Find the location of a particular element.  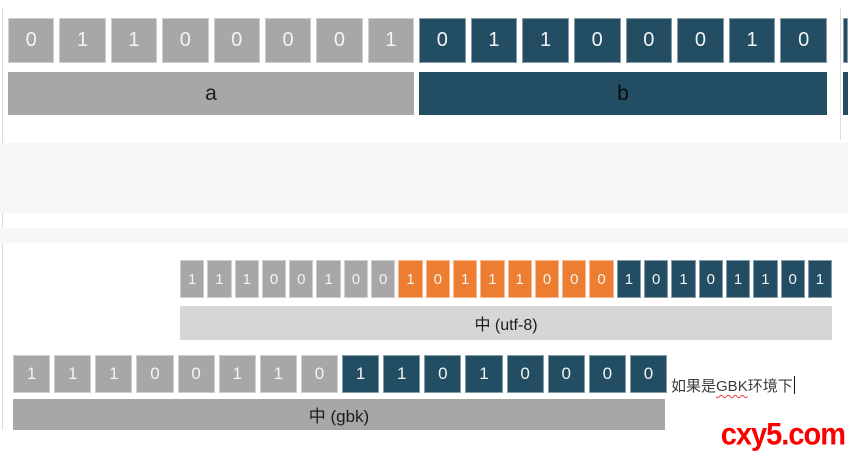

char-bar-a-label: a is located at coordinates (211, 93).